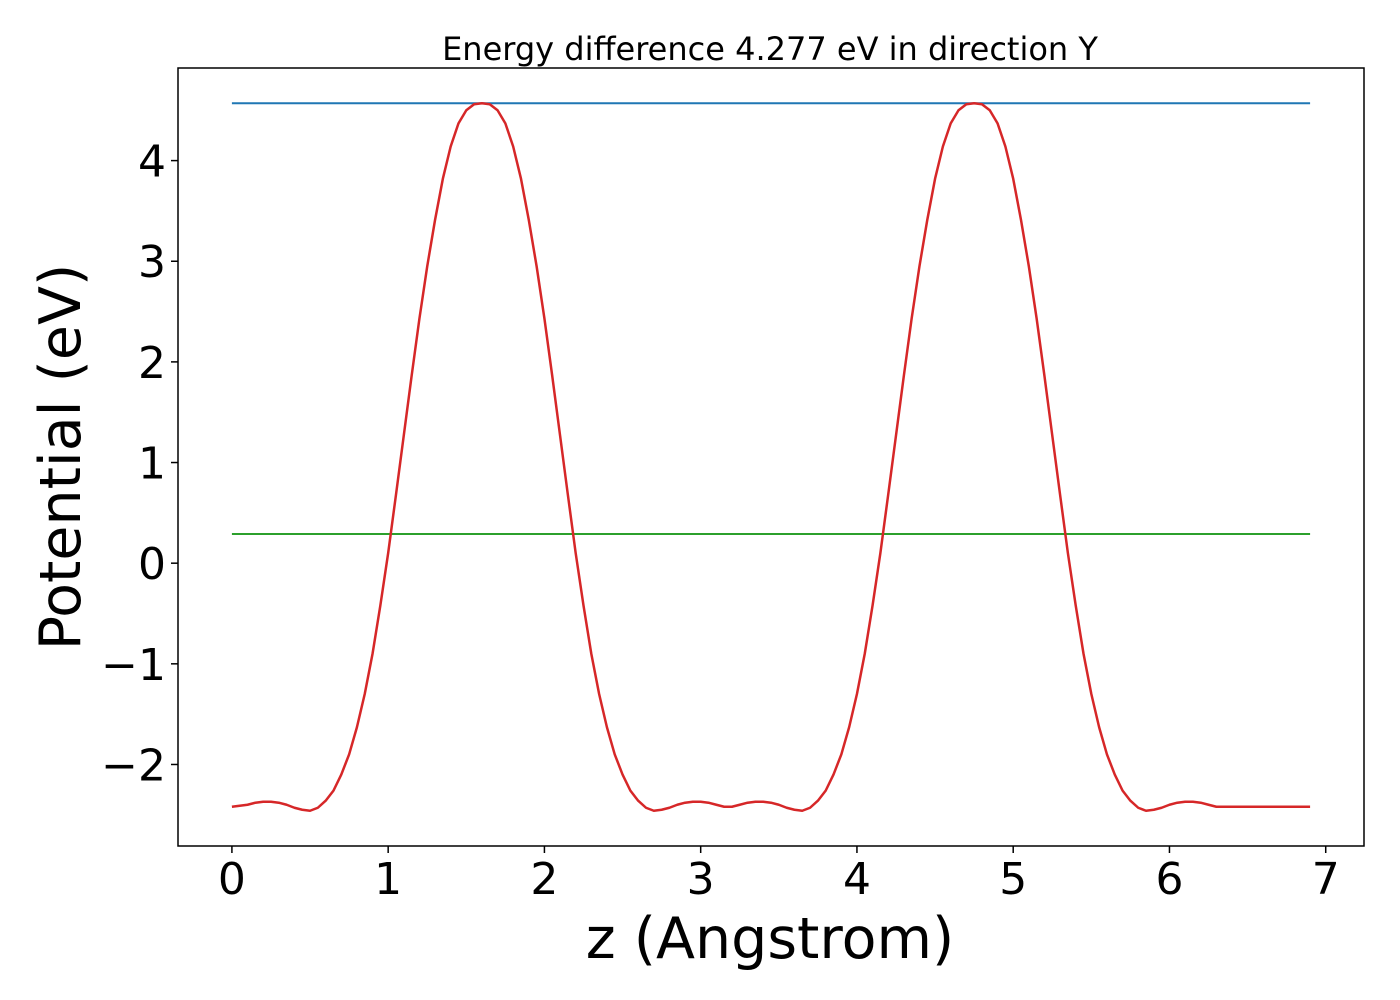 The width and height of the screenshot is (1400, 1000). I want to click on y-tick-label: −1, so click(133, 665).